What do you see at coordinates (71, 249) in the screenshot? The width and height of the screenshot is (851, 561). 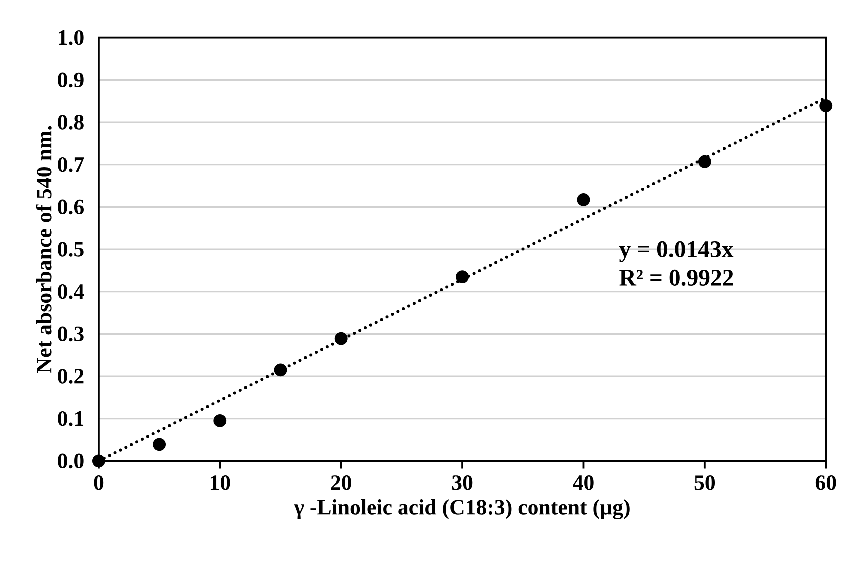 I see `y-tick-label: 0.5` at bounding box center [71, 249].